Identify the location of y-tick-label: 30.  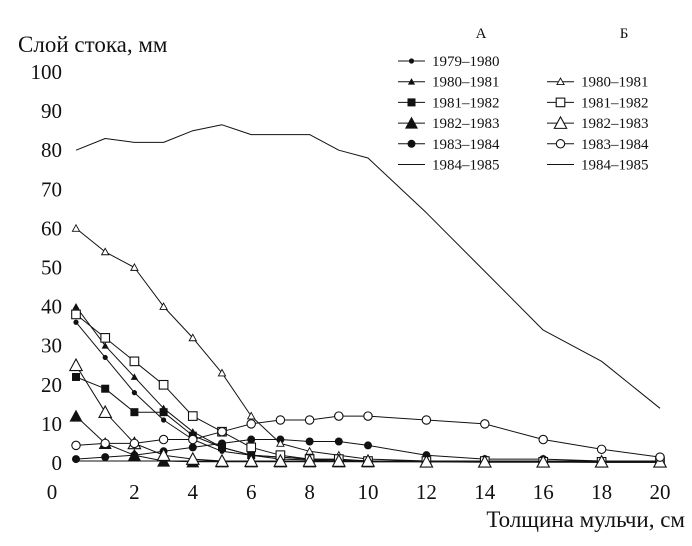
(51, 346).